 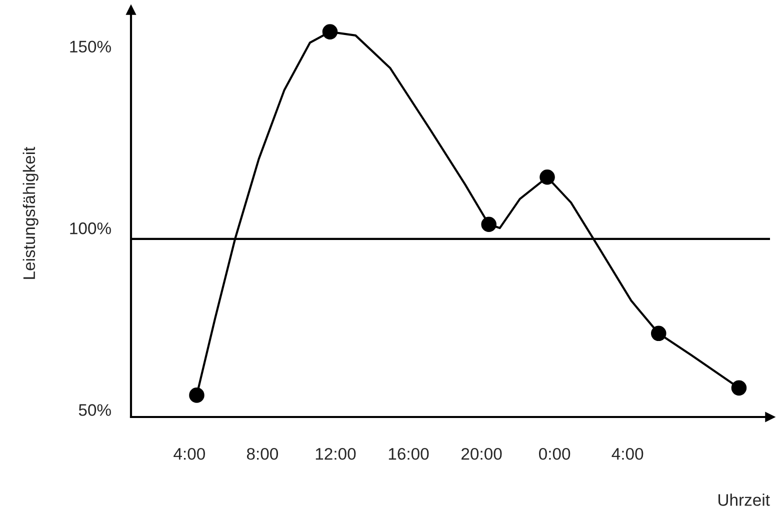 I want to click on x-tick-label: 12:00, so click(x=336, y=454).